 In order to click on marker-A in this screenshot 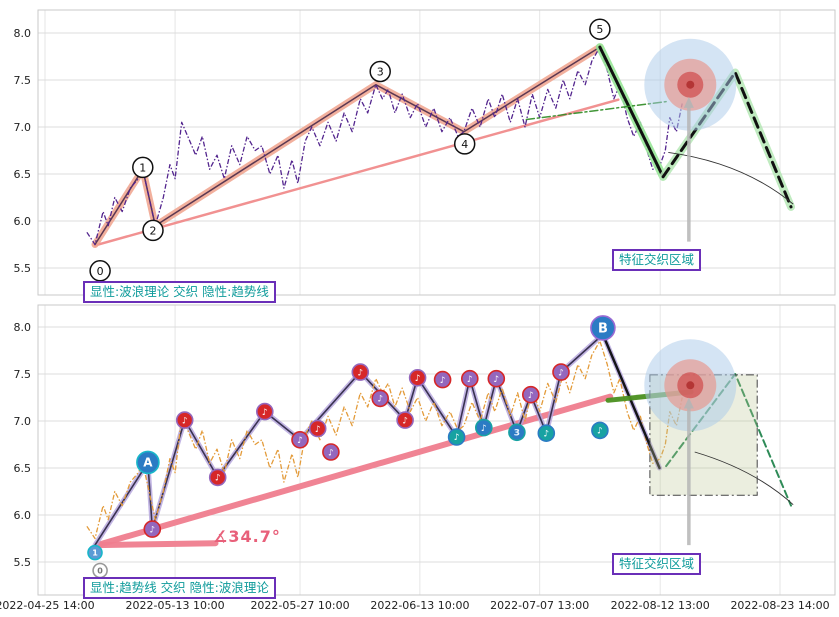, I will do `click(148, 462)`.